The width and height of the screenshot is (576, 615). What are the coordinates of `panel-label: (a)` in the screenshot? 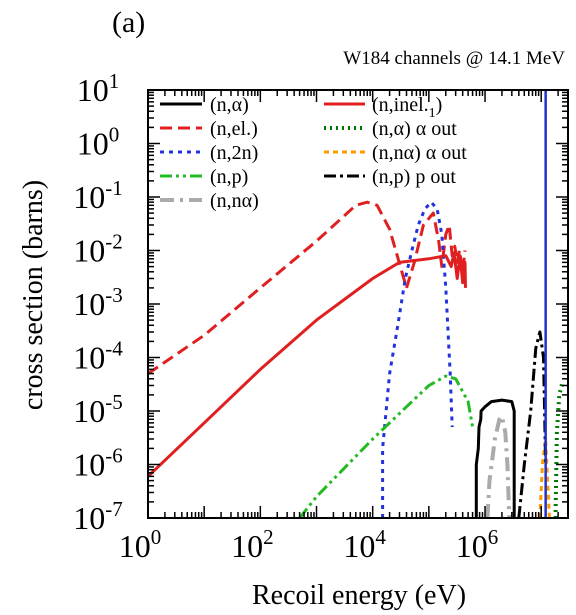 It's located at (128, 22).